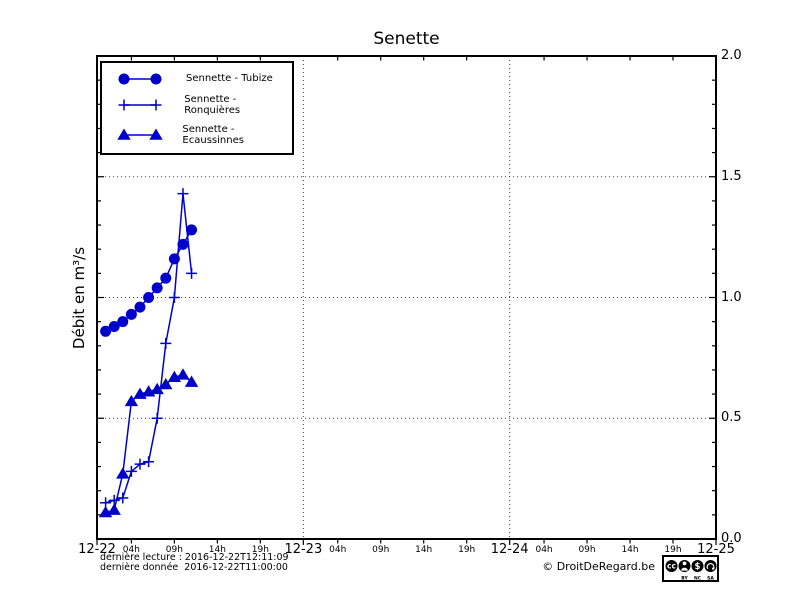  I want to click on cc-by-label: BY, so click(684, 579).